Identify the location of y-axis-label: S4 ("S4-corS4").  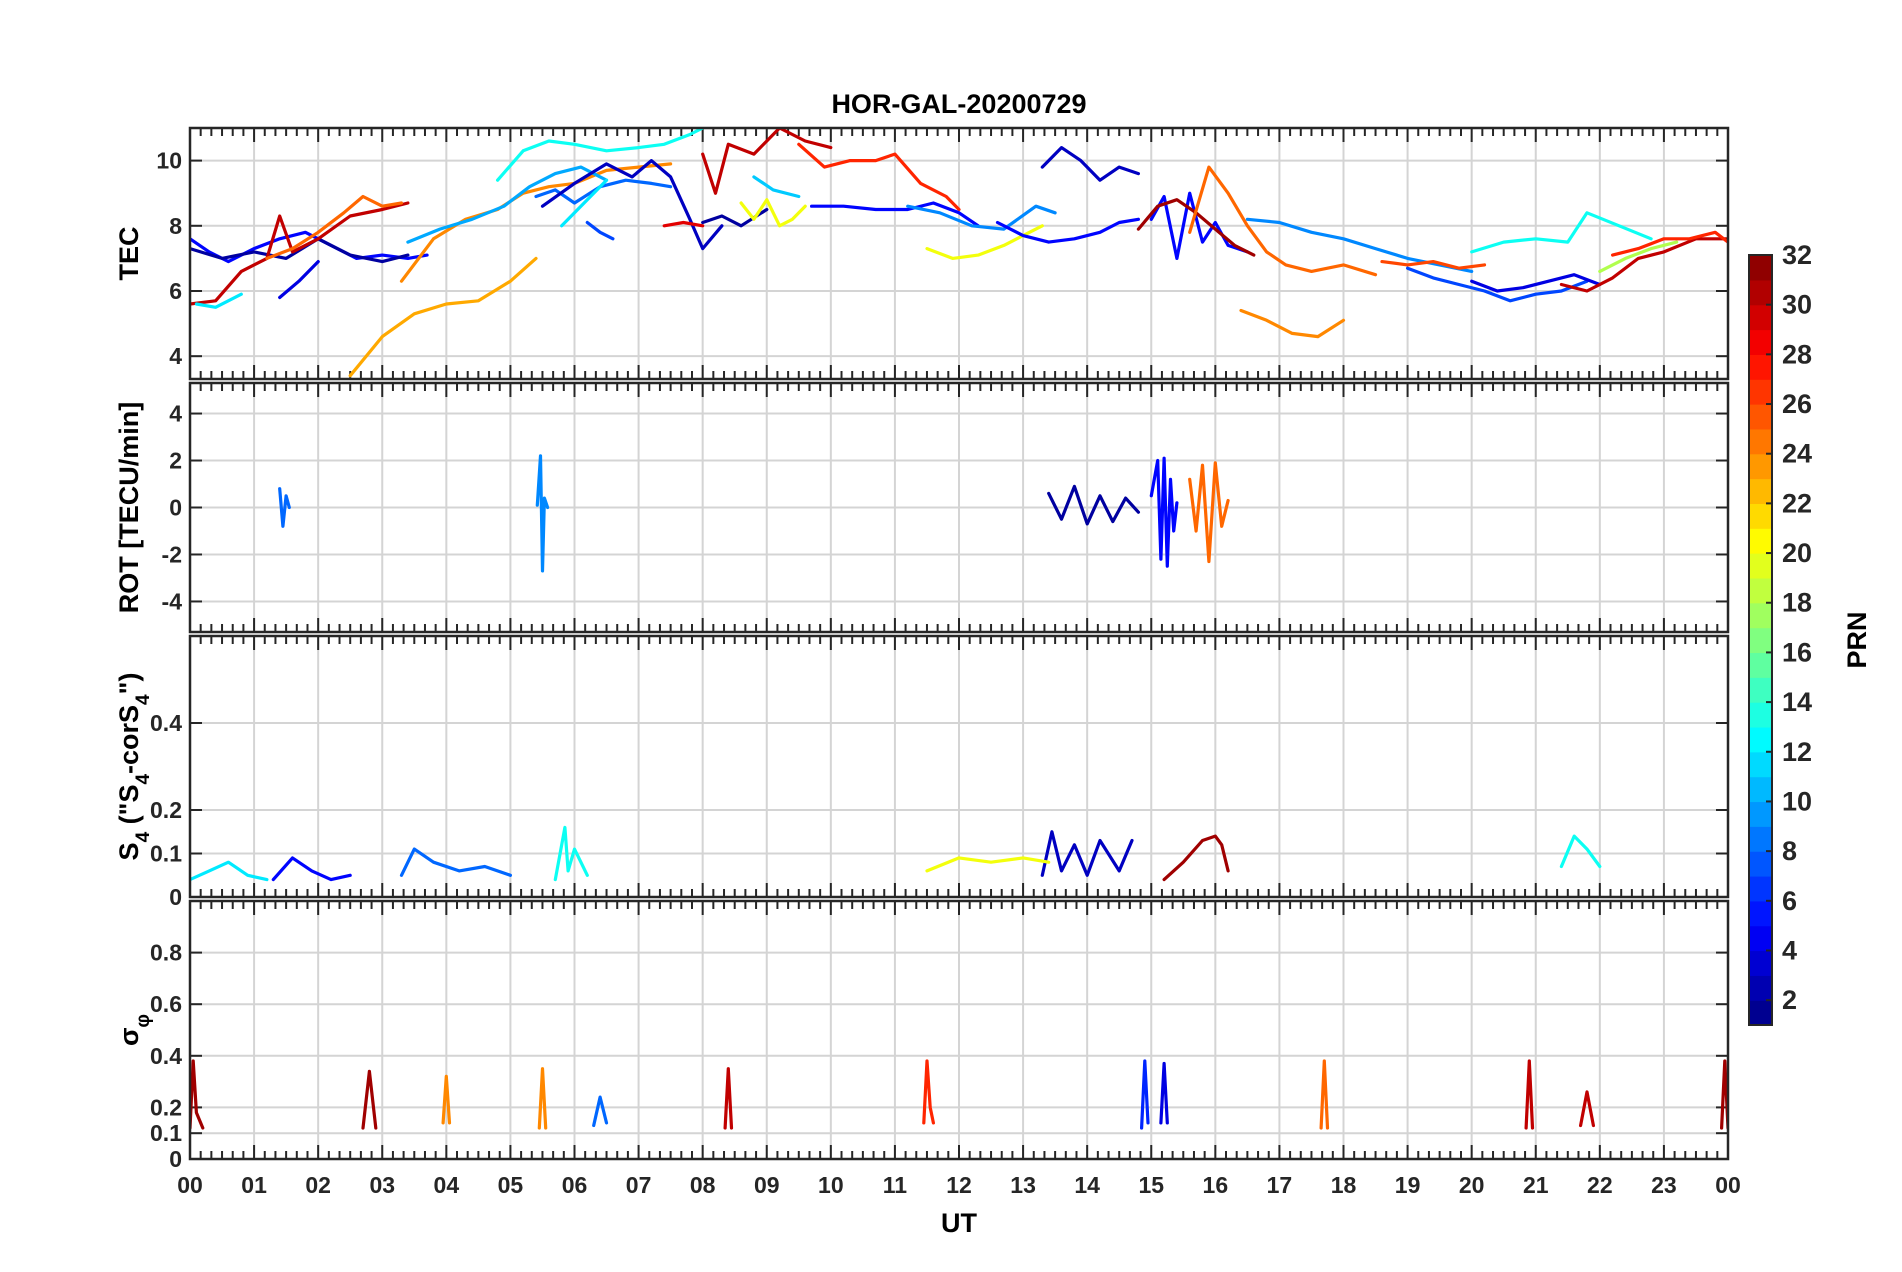
(134, 767).